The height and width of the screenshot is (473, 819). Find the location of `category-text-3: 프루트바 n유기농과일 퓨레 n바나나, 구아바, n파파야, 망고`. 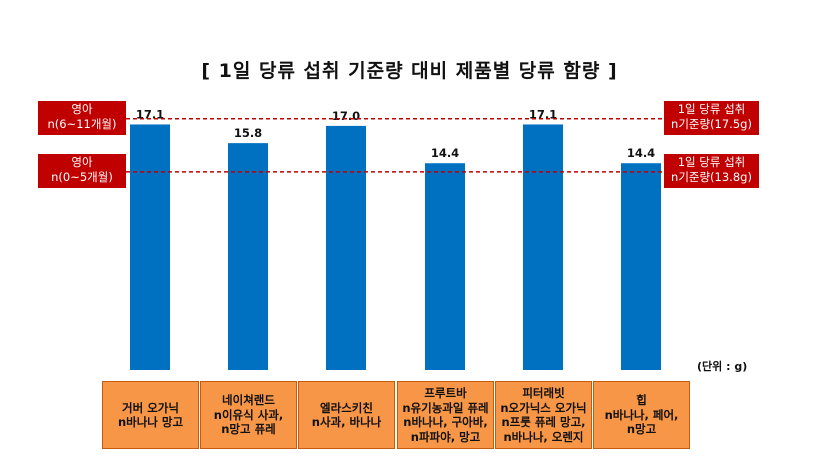

category-text-3: 프루트바 n유기농과일 퓨레 n바나나, 구아바, n파파야, 망고 is located at coordinates (445, 415).